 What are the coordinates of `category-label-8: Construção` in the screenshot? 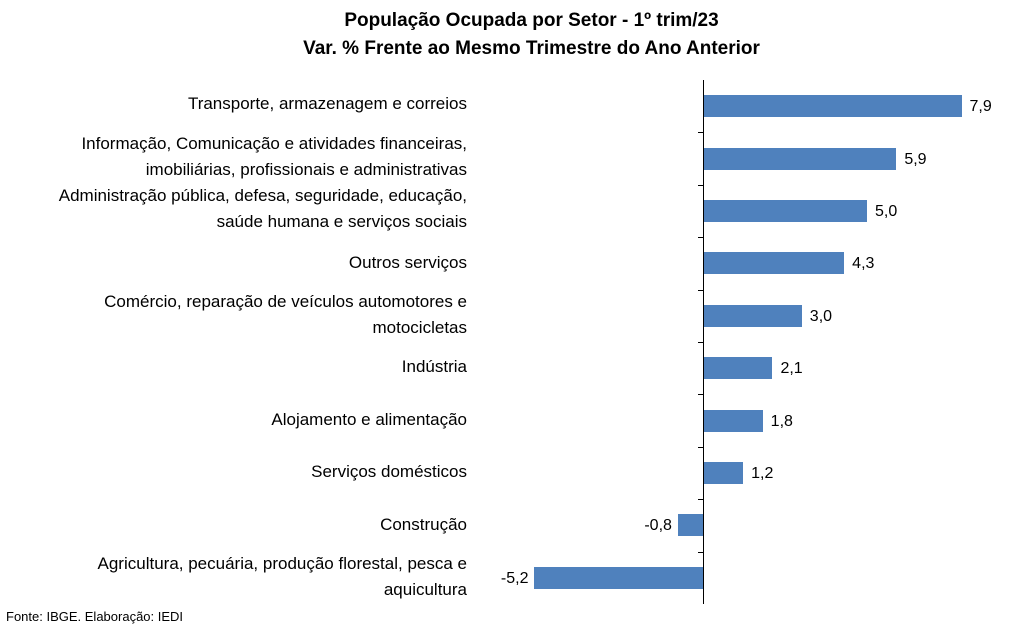 It's located at (233, 525).